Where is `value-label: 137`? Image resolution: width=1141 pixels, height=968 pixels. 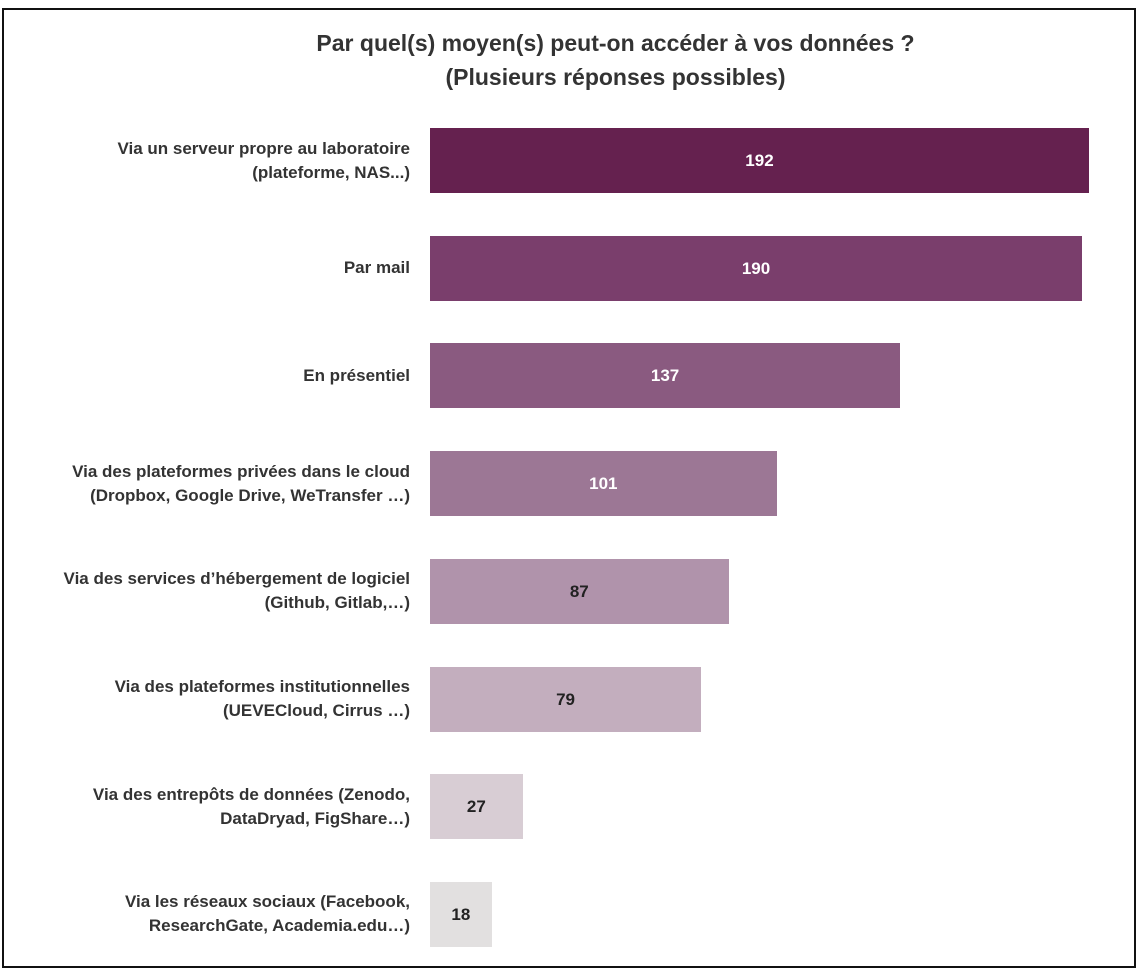
value-label: 137 is located at coordinates (665, 376).